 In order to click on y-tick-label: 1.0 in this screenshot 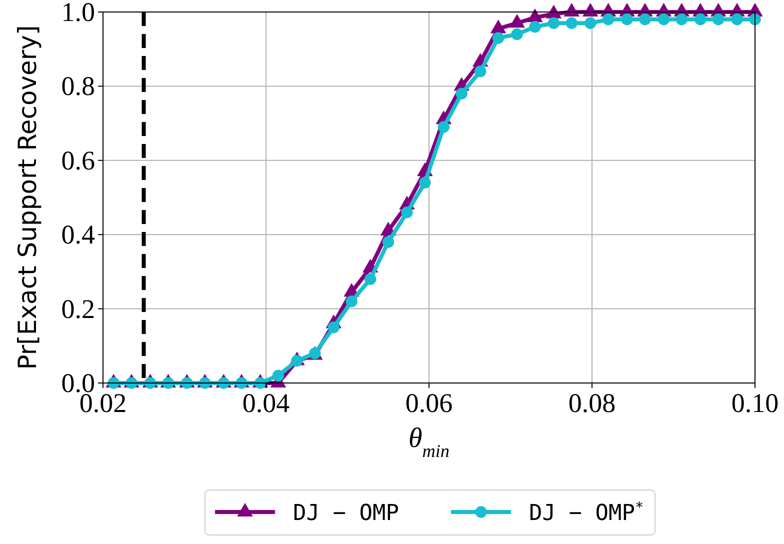, I will do `click(78, 13)`.